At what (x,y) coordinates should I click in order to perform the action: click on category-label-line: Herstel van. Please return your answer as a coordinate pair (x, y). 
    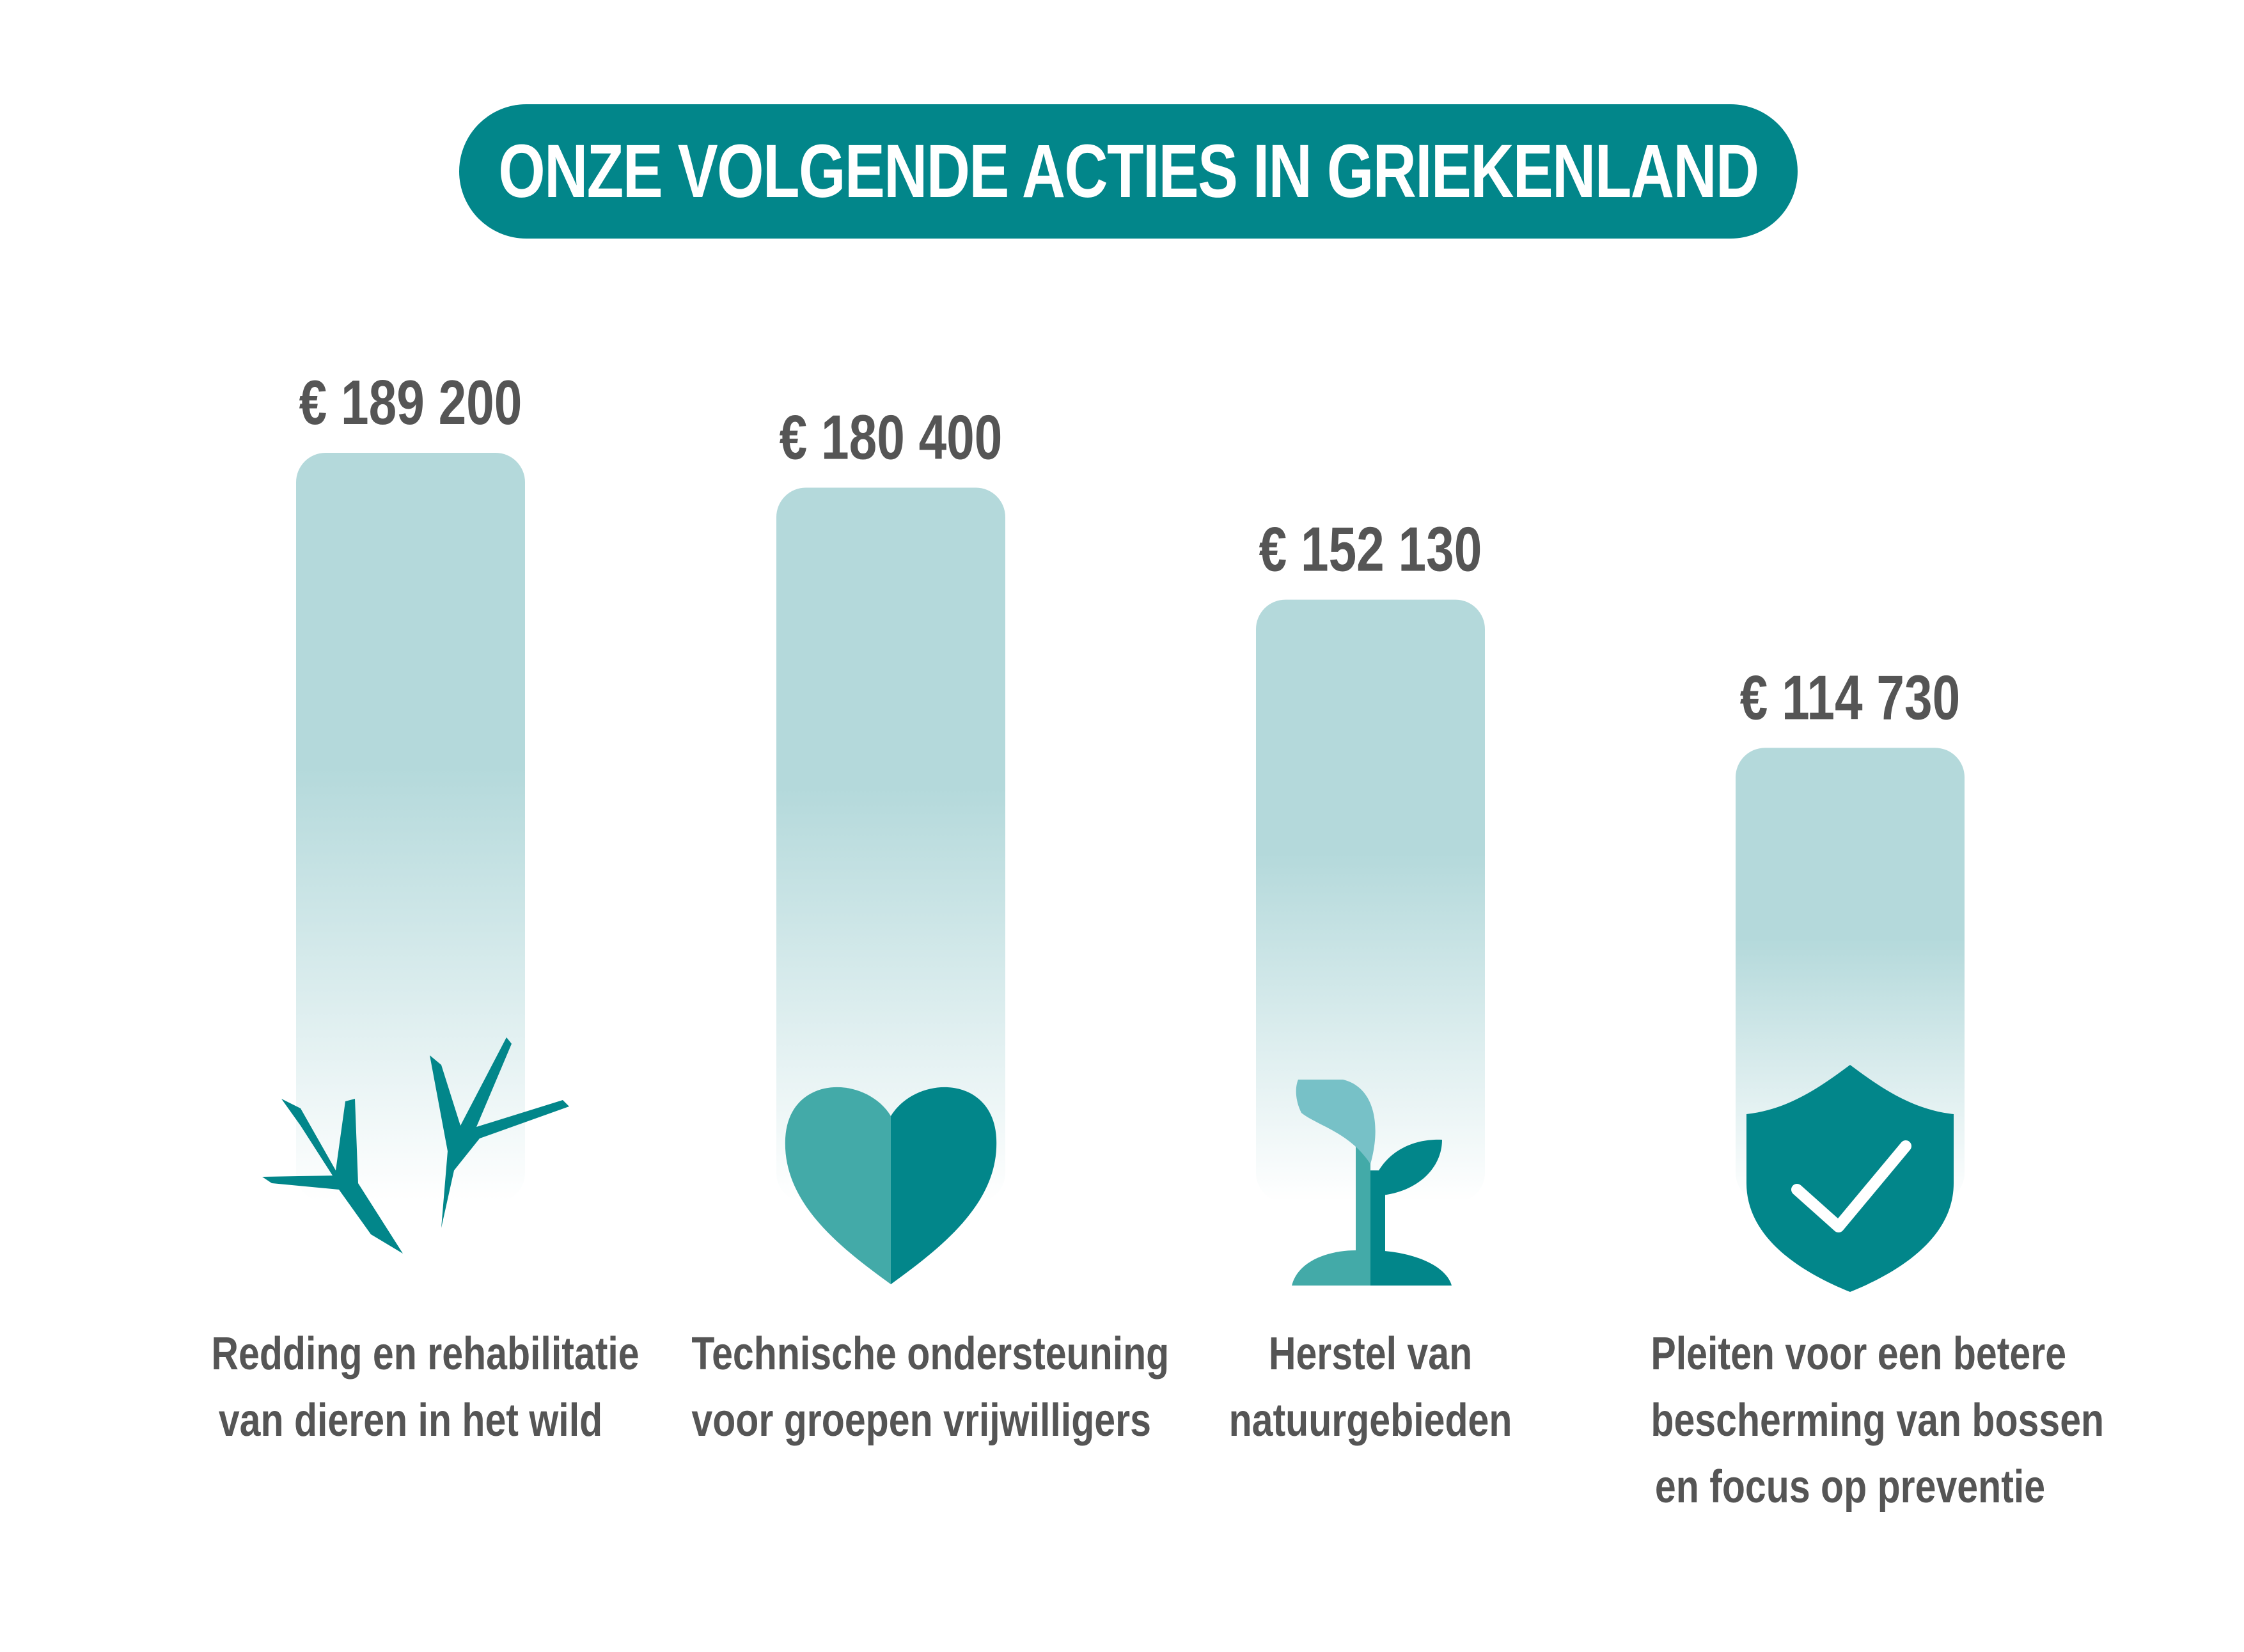
    Looking at the image, I should click on (1370, 1354).